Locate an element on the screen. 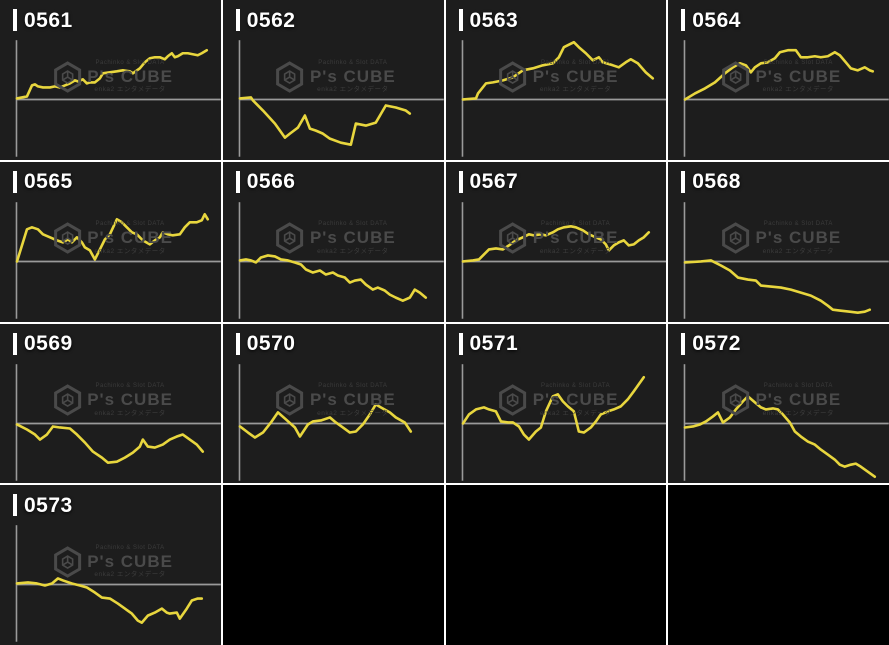 The image size is (889, 645). machine-id: 0565 is located at coordinates (48, 182).